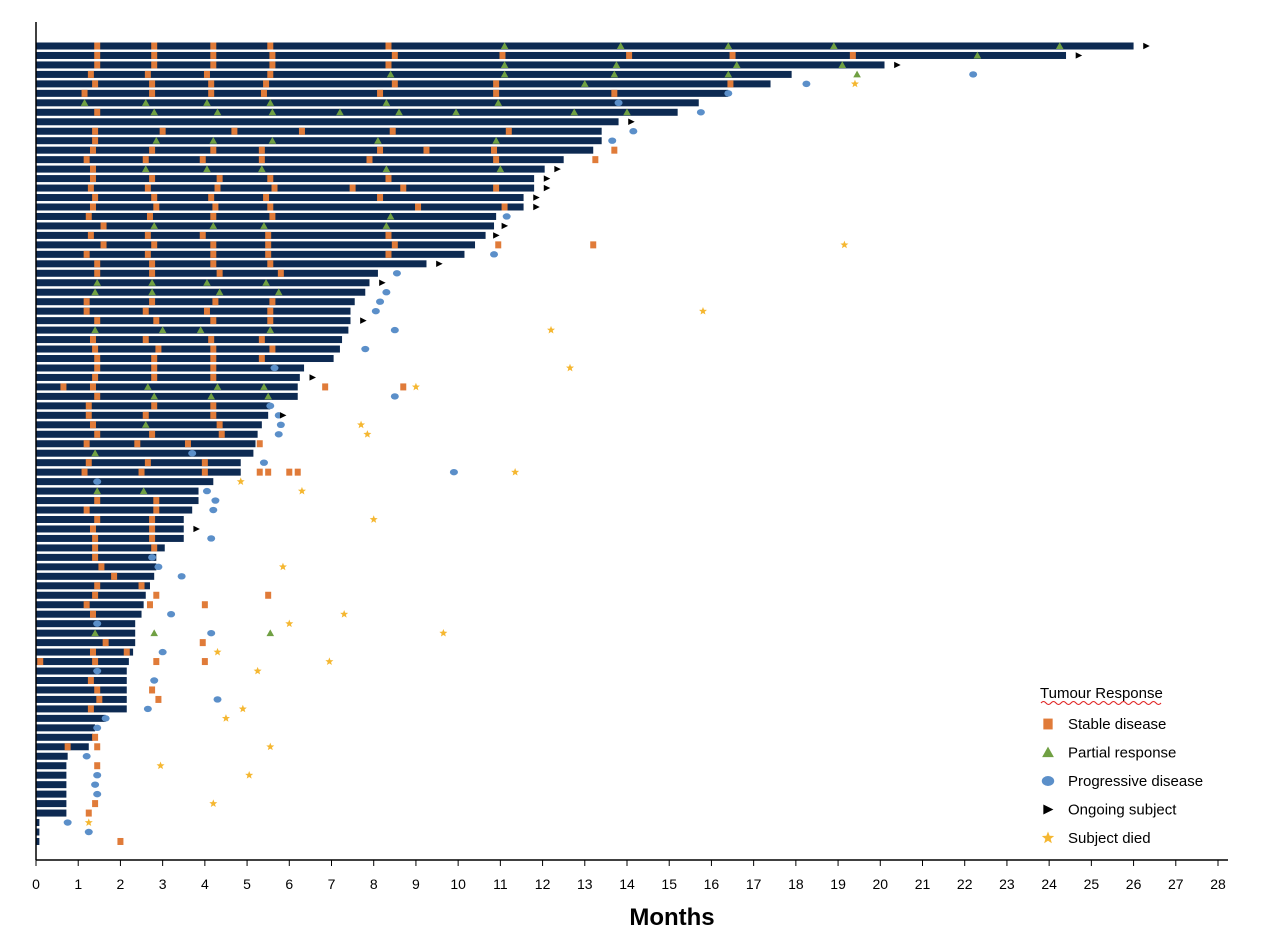 The height and width of the screenshot is (938, 1276). Describe the element at coordinates (627, 884) in the screenshot. I see `x-tick-label: 14` at that location.